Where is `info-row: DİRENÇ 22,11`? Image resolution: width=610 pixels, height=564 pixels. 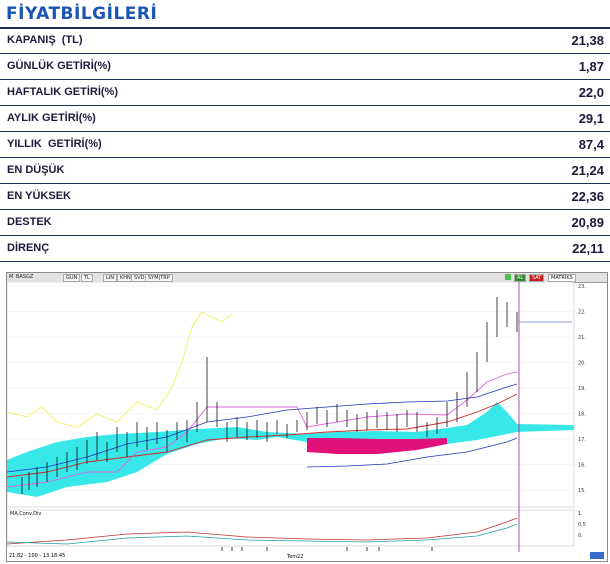 info-row: DİRENÇ 22,11 is located at coordinates (305, 249).